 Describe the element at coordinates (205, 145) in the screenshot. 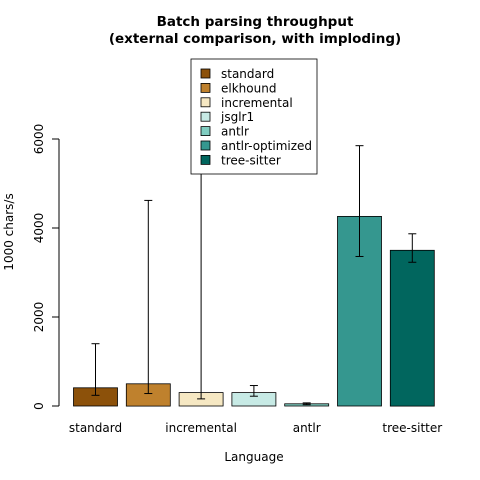

I see `legend-swatch-antlr-optimized` at that location.